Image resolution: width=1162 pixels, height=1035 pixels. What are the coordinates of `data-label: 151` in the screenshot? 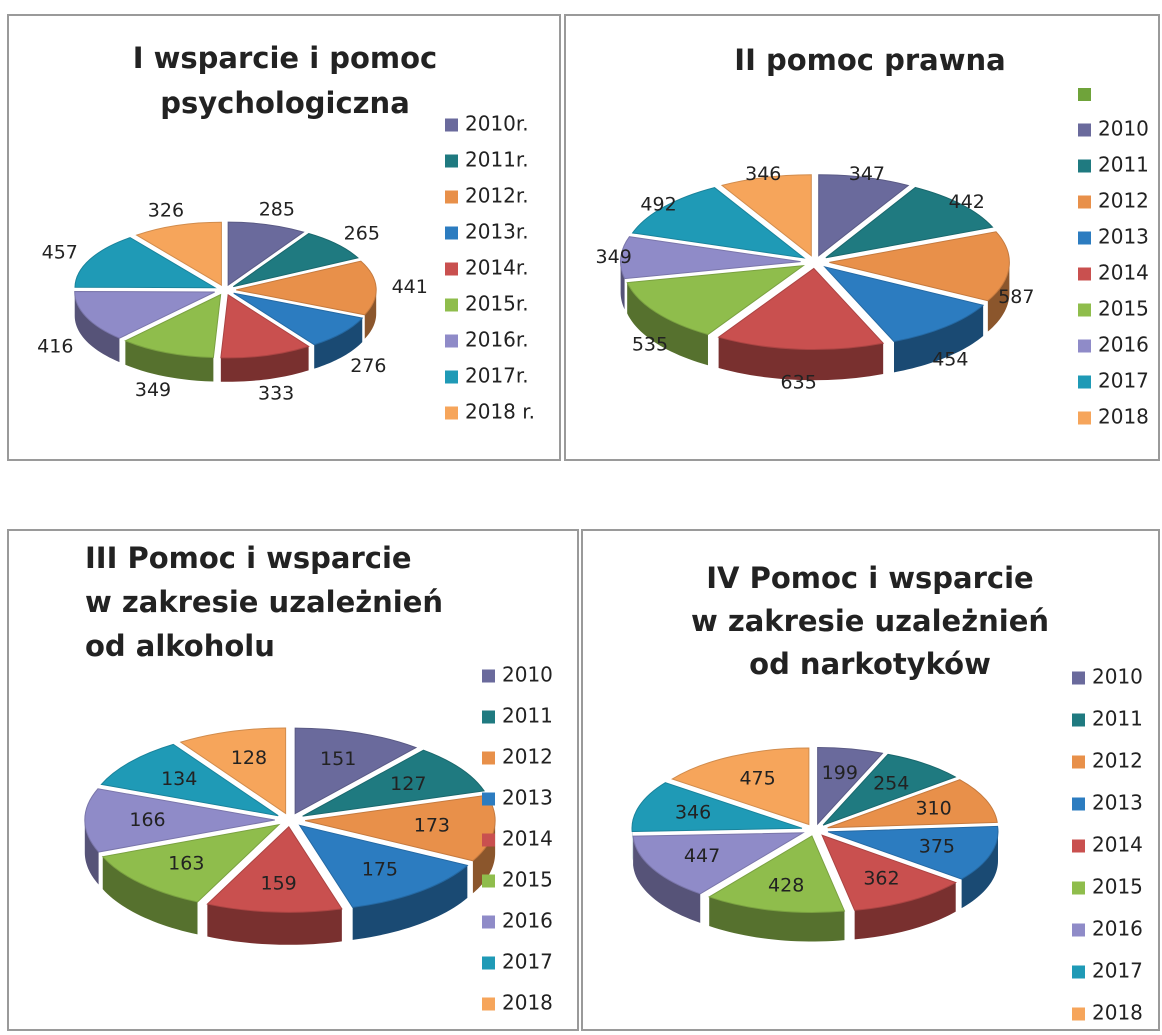 It's located at (338, 759).